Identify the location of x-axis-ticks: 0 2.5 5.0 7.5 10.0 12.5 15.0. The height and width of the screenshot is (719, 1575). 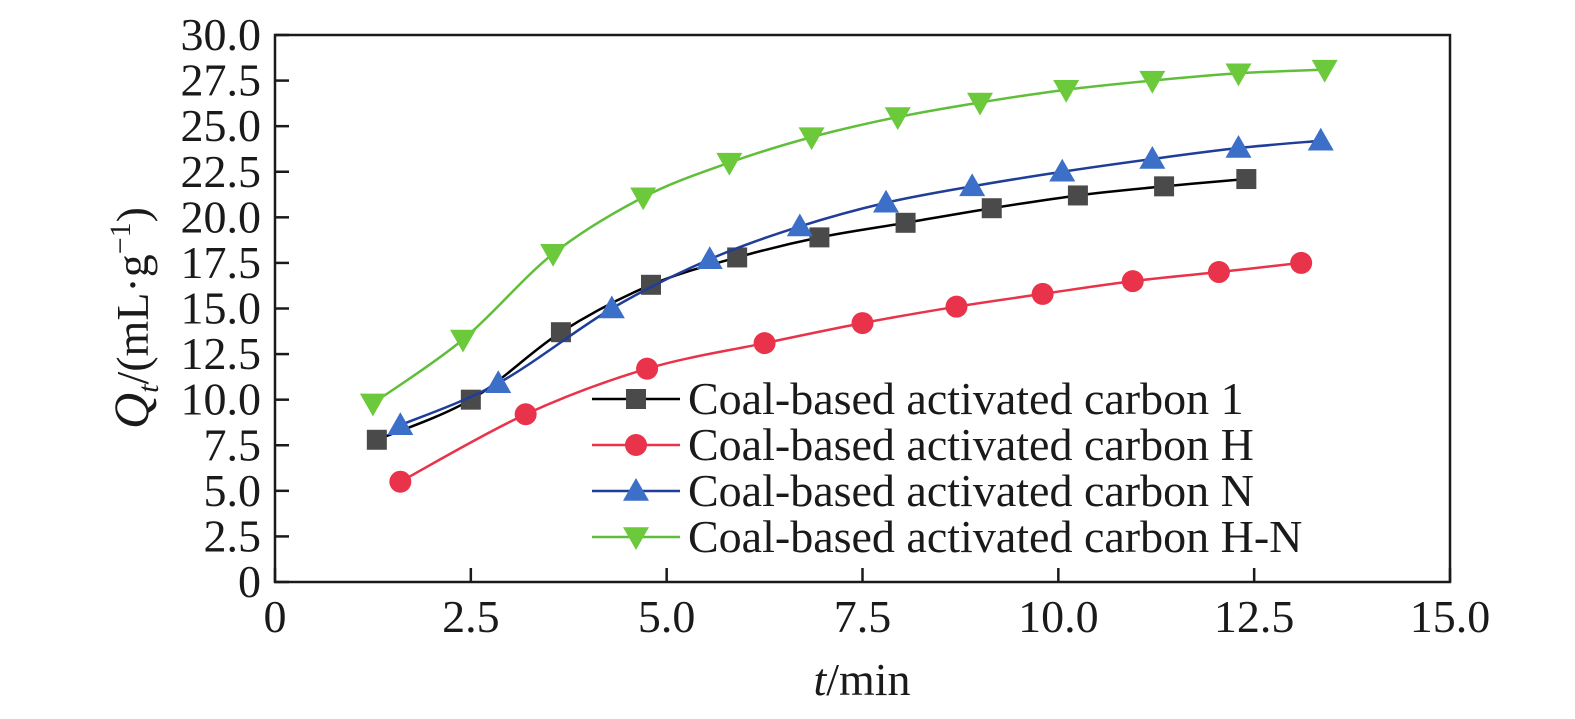
(877, 605).